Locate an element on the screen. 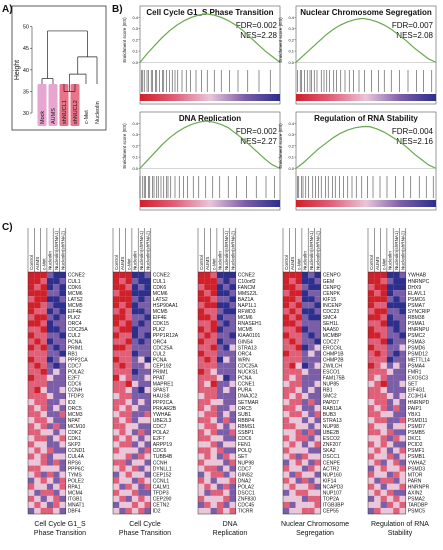 This screenshot has height=550, width=443. gene-label: RPA1 is located at coordinates (74, 487).